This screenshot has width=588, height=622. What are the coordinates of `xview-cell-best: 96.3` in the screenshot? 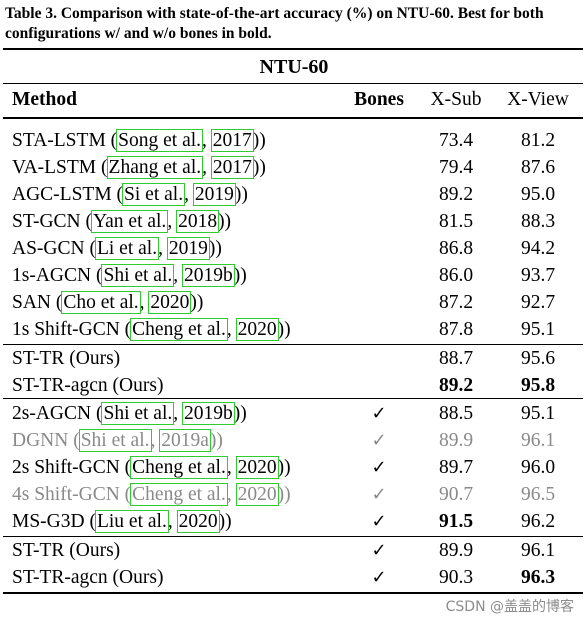 It's located at (538, 577).